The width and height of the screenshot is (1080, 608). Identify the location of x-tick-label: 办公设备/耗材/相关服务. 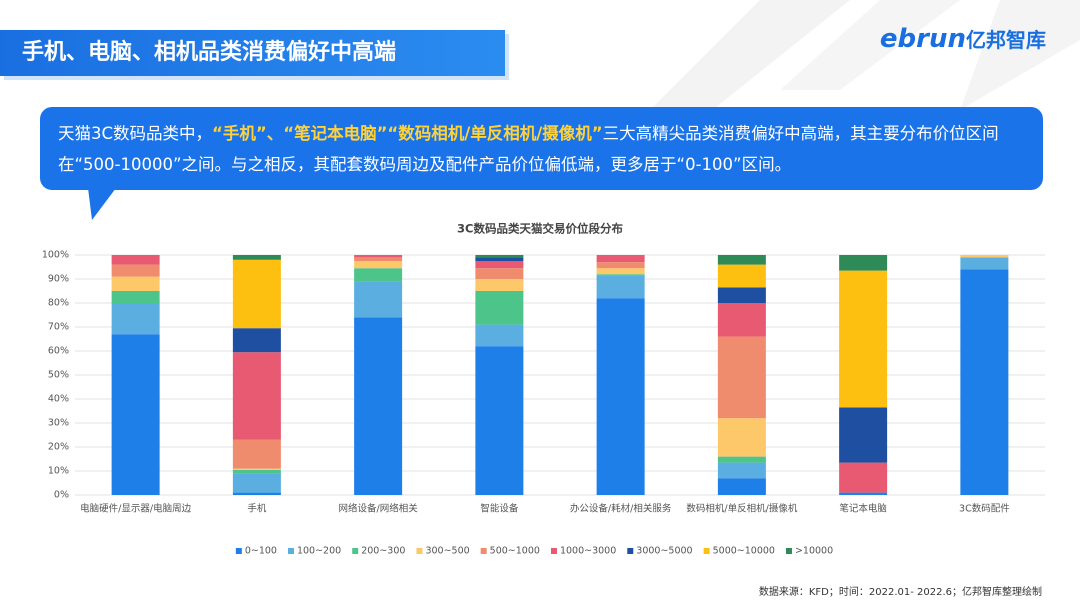
(621, 509).